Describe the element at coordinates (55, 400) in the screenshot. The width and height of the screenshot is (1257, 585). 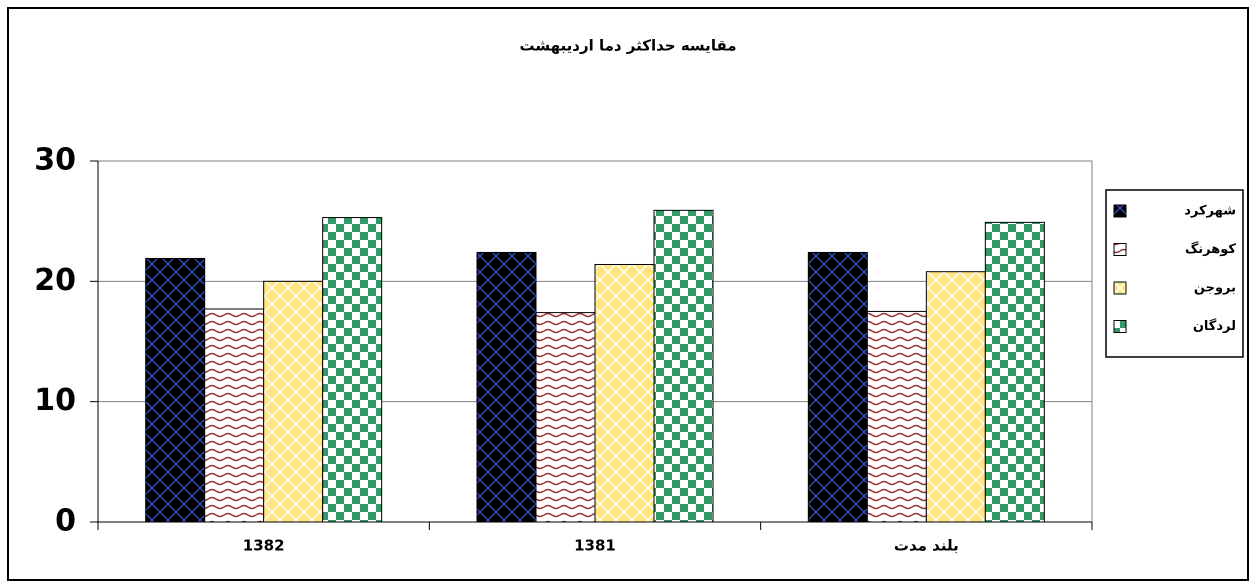
I see `y-tick-label: 10` at that location.